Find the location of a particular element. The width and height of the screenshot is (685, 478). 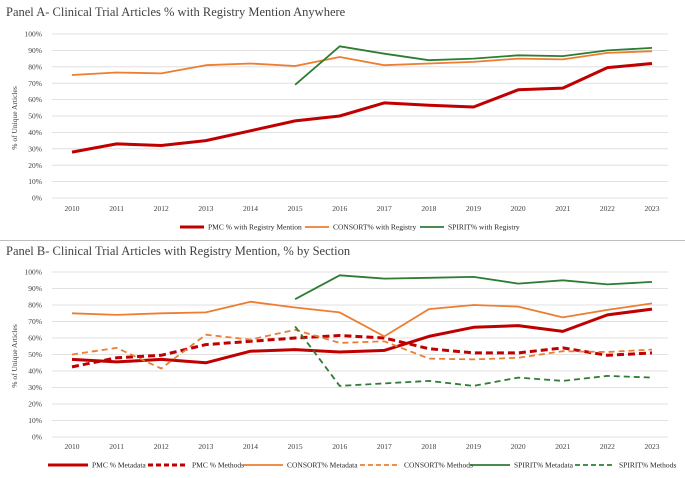

panel-a-x-tick-label: 2022 is located at coordinates (607, 208).